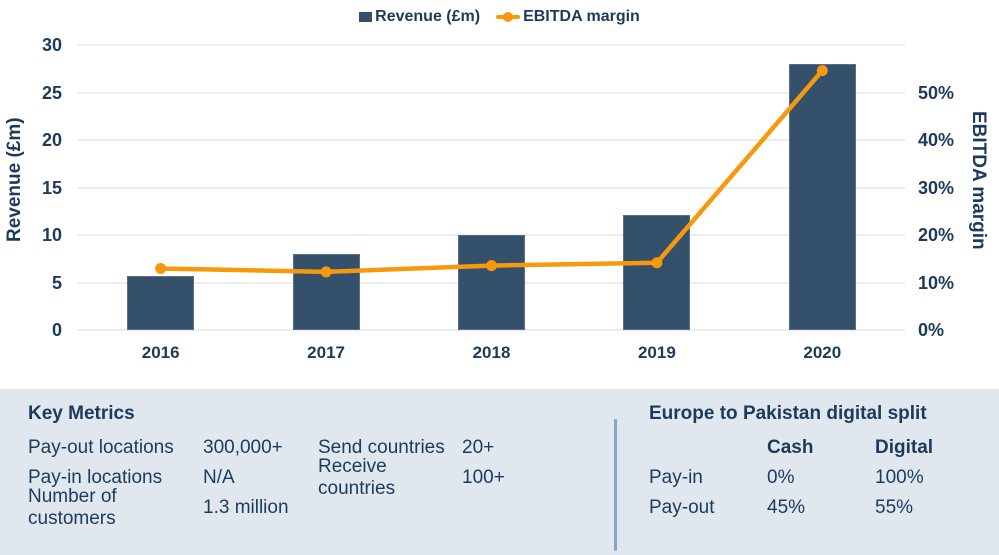  Describe the element at coordinates (822, 352) in the screenshot. I see `x-axis-tick-label: 2020` at that location.